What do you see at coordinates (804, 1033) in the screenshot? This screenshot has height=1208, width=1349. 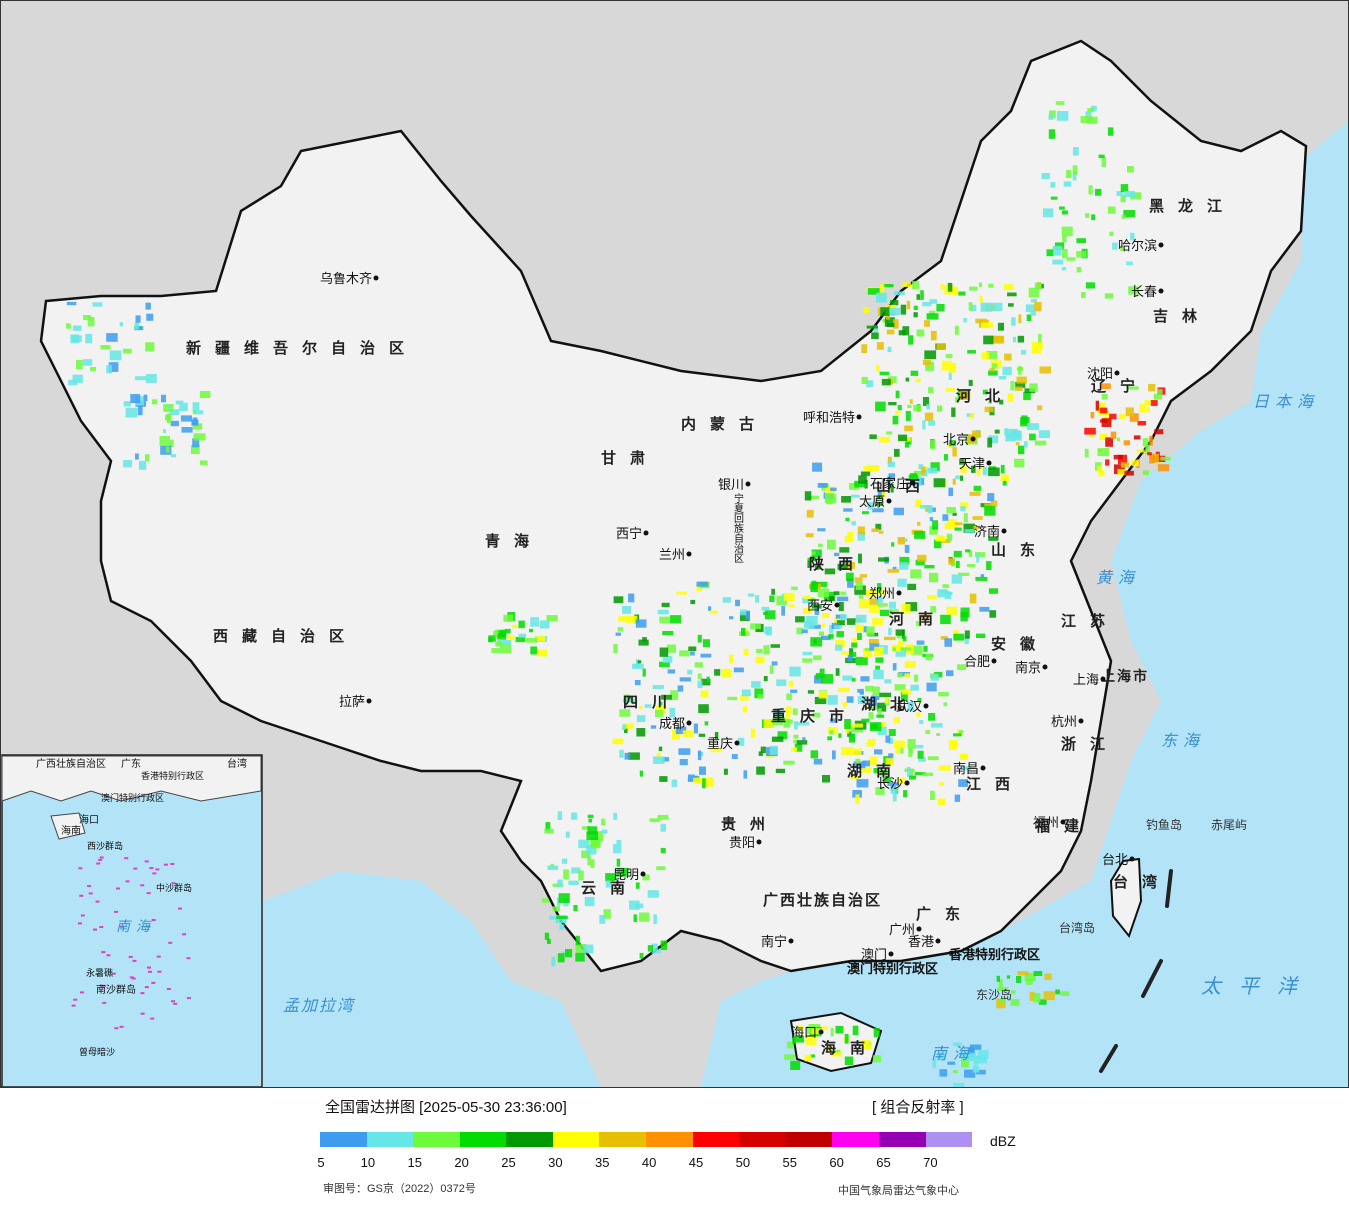 I see `city-label: 海口` at bounding box center [804, 1033].